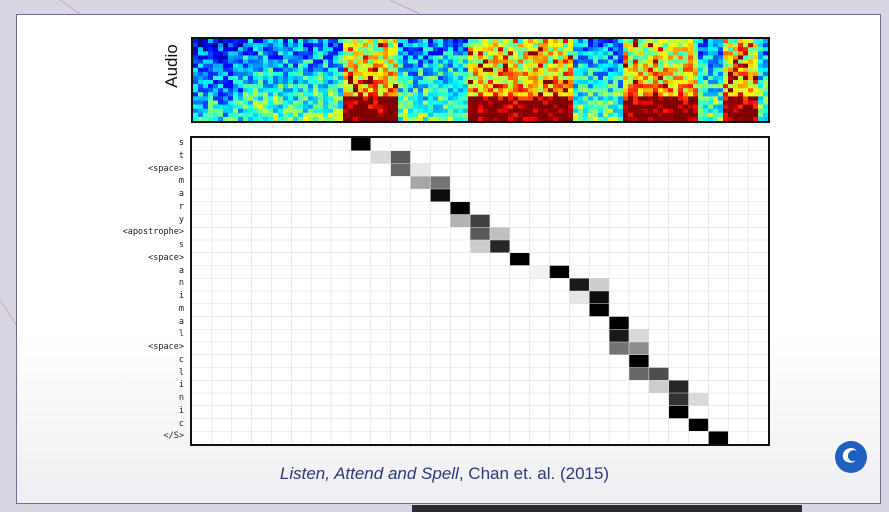 The height and width of the screenshot is (512, 889). Describe the element at coordinates (480, 80) in the screenshot. I see `audio-spectrogram` at that location.